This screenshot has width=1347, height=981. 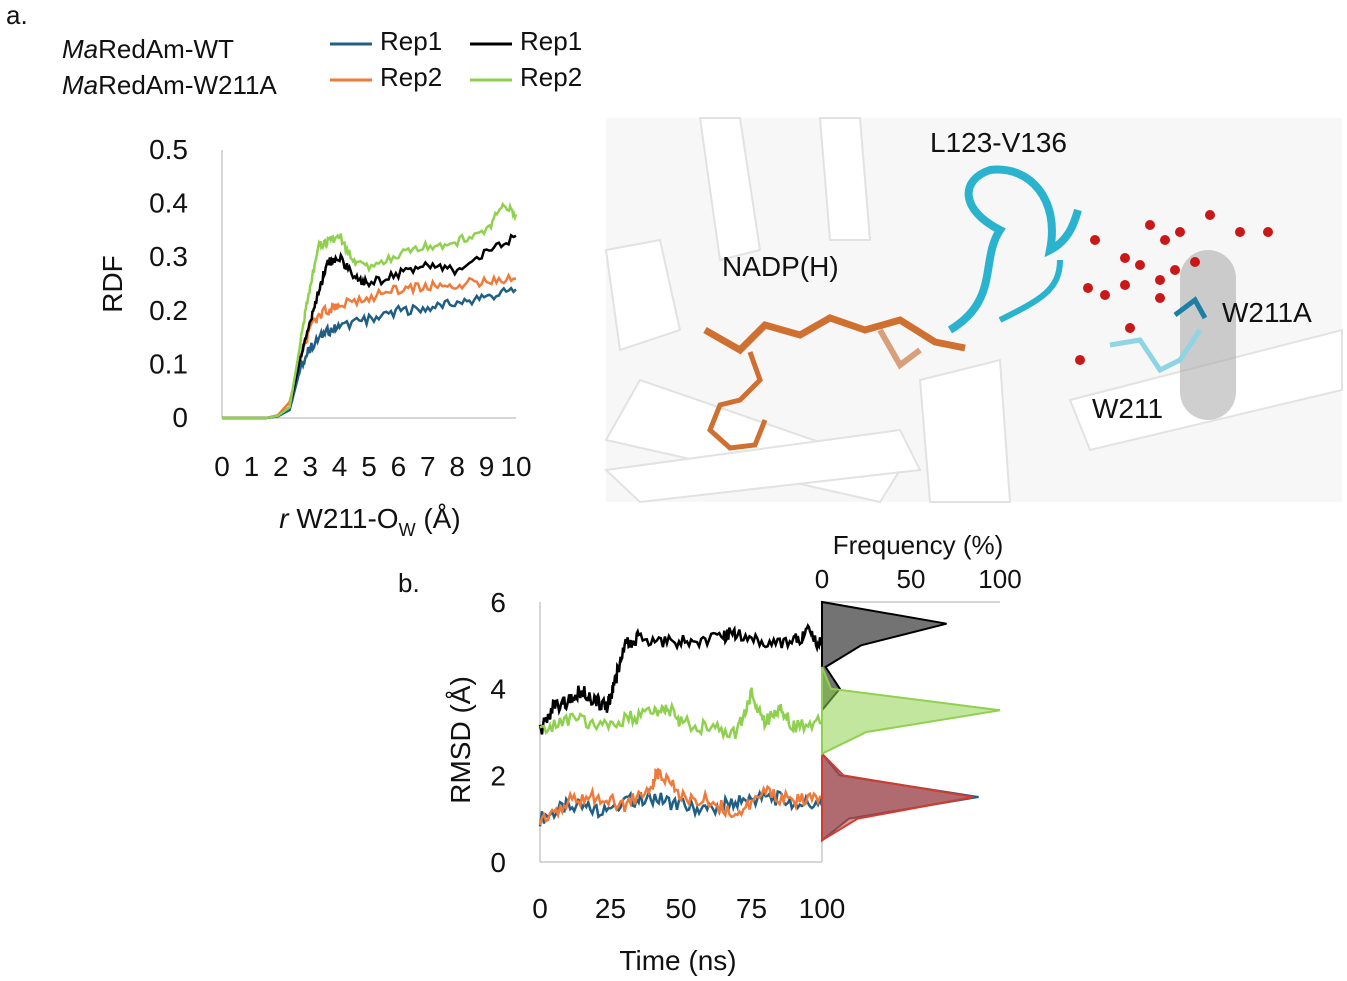 What do you see at coordinates (498, 689) in the screenshot?
I see `rmsd-y-tick-label: 4` at bounding box center [498, 689].